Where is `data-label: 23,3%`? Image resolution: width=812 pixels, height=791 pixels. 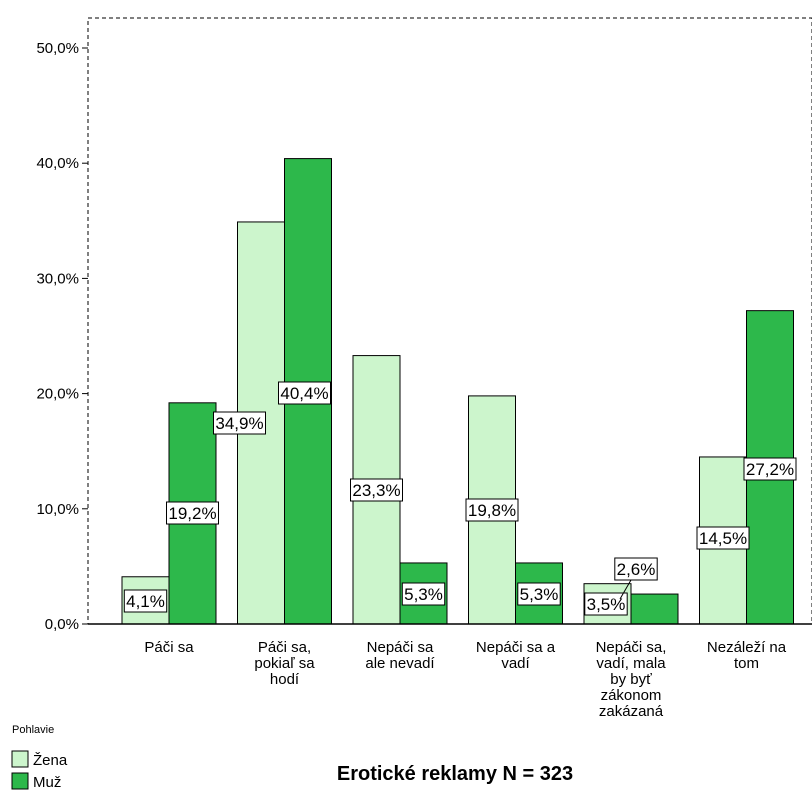 data-label: 23,3% is located at coordinates (376, 490).